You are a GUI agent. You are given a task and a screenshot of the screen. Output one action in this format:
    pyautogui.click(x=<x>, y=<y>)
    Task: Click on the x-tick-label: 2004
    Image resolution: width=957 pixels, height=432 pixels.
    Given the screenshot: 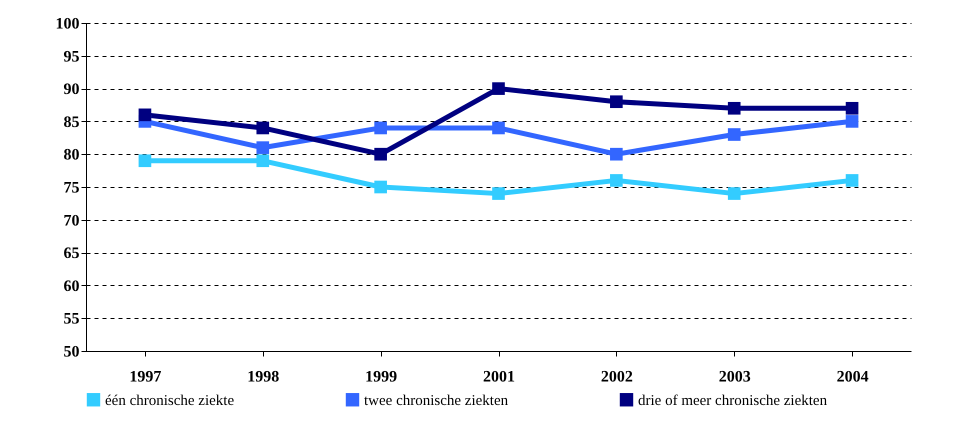 What is the action you would take?
    pyautogui.click(x=852, y=377)
    